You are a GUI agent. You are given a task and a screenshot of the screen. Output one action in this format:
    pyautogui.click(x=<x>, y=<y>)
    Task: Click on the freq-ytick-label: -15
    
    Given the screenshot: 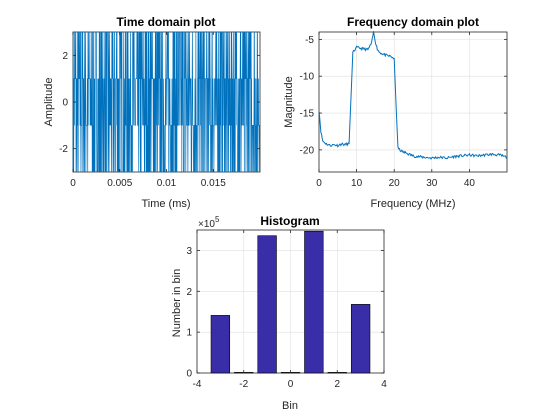 What is the action you would take?
    pyautogui.click(x=307, y=114)
    